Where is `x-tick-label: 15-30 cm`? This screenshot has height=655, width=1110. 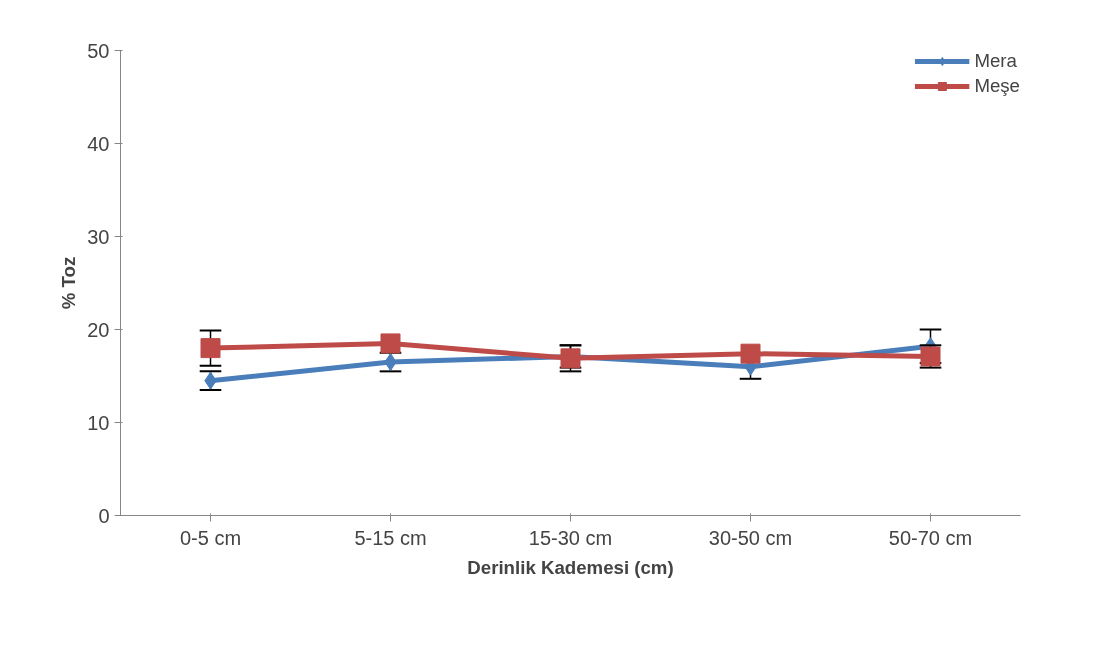
x-tick-label: 15-30 cm is located at coordinates (570, 537).